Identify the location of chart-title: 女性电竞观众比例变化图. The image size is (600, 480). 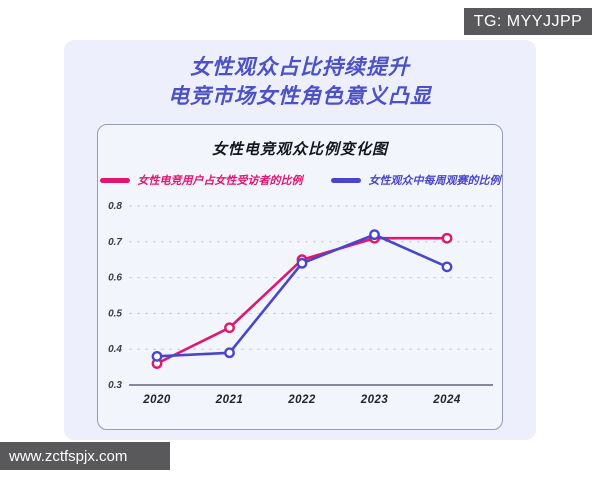
(299, 149).